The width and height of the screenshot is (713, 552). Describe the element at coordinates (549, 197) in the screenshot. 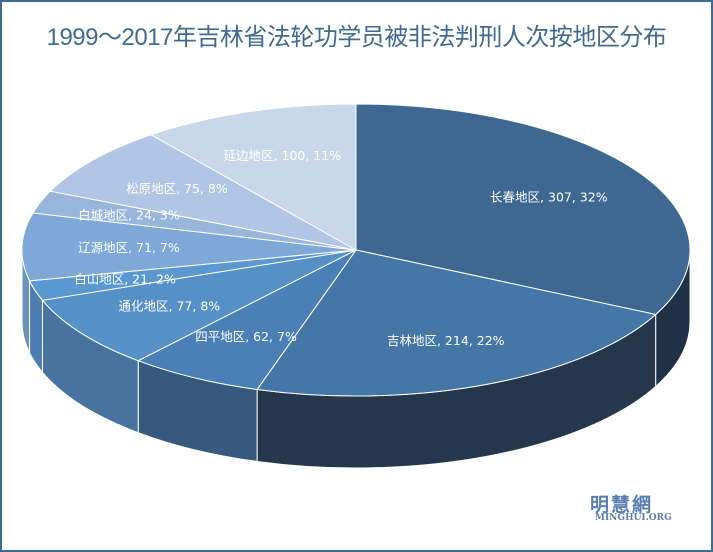

I see `data-label-0: 长春地区, 307, 32%` at that location.